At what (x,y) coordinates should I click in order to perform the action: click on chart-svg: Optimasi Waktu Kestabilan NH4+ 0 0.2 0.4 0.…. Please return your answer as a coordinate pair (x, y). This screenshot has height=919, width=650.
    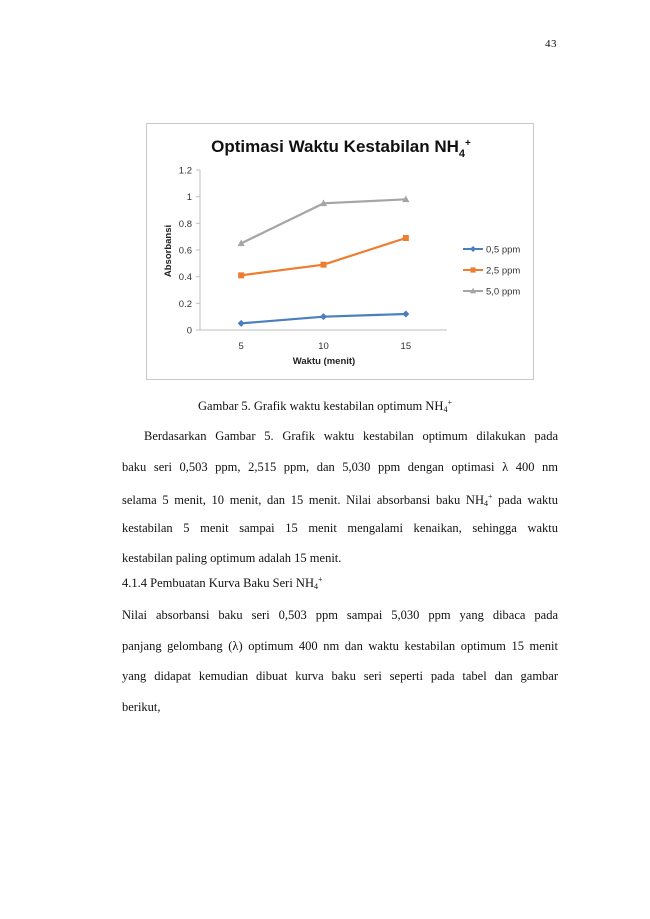
    Looking at the image, I should click on (342, 252).